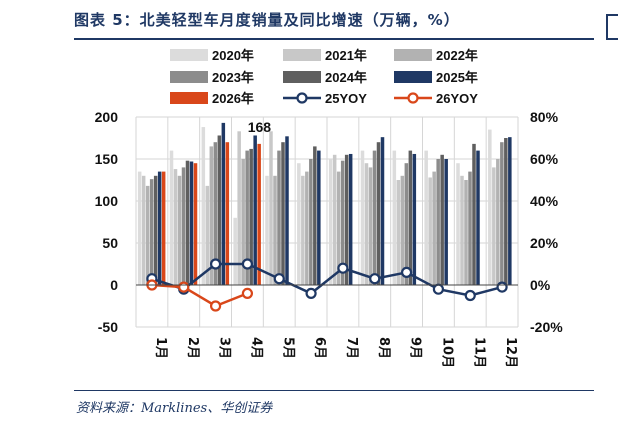 This screenshot has height=425, width=620. Describe the element at coordinates (327, 285) in the screenshot. I see `yoy-lines` at that location.